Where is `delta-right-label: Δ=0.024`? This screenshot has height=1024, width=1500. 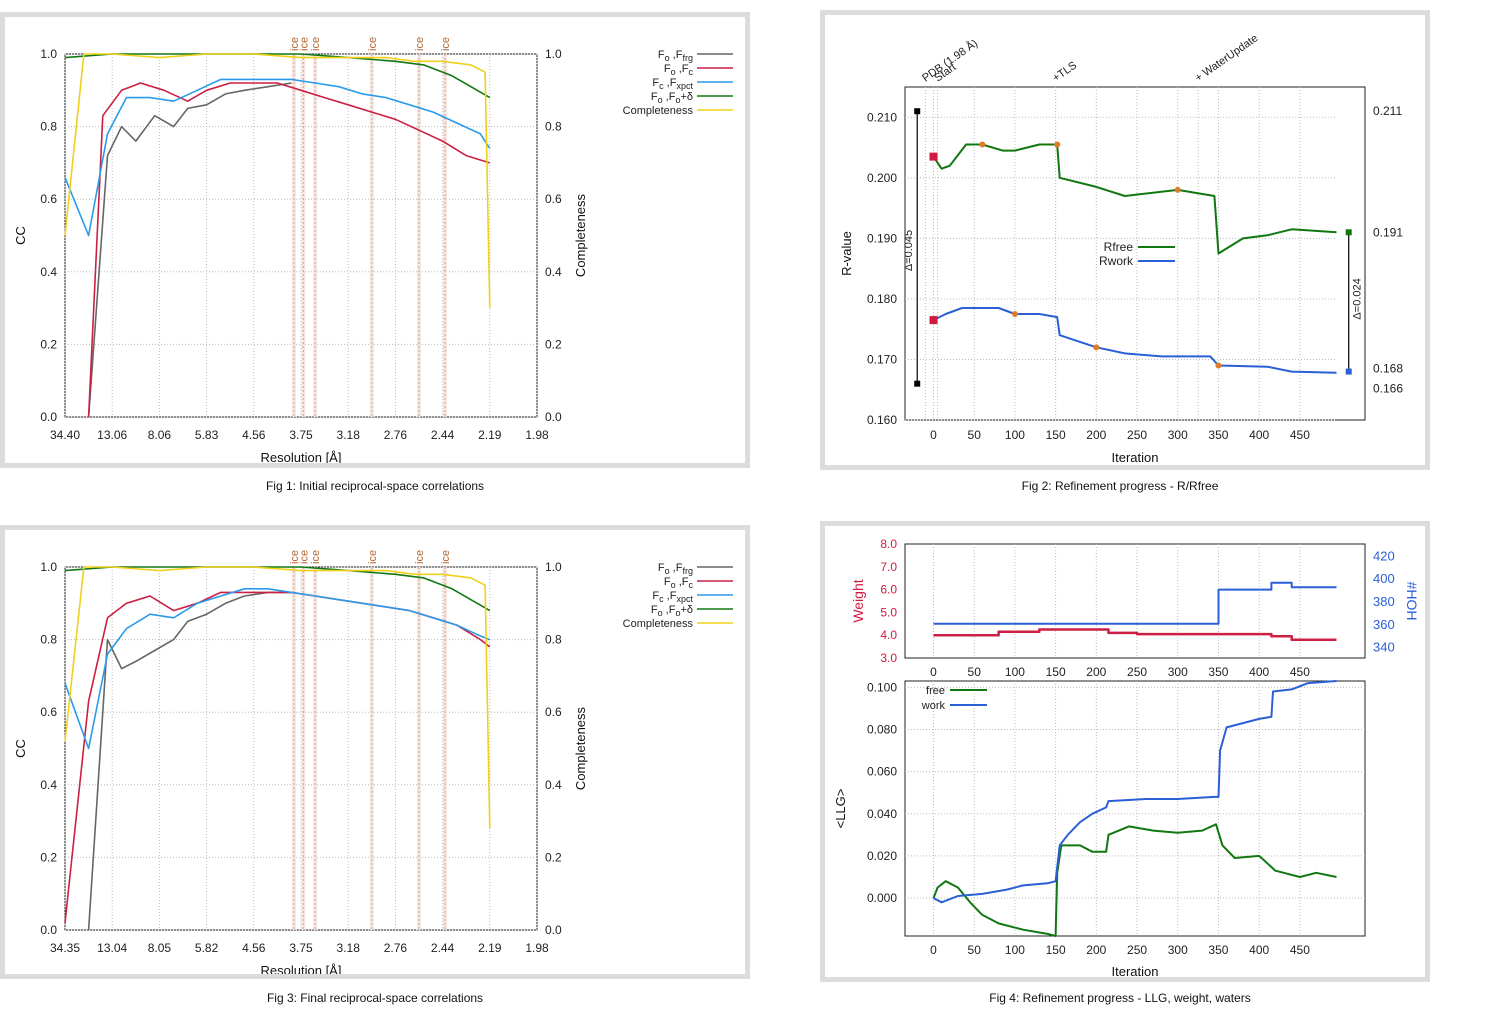 delta-right-label: Δ=0.024 is located at coordinates (1358, 298).